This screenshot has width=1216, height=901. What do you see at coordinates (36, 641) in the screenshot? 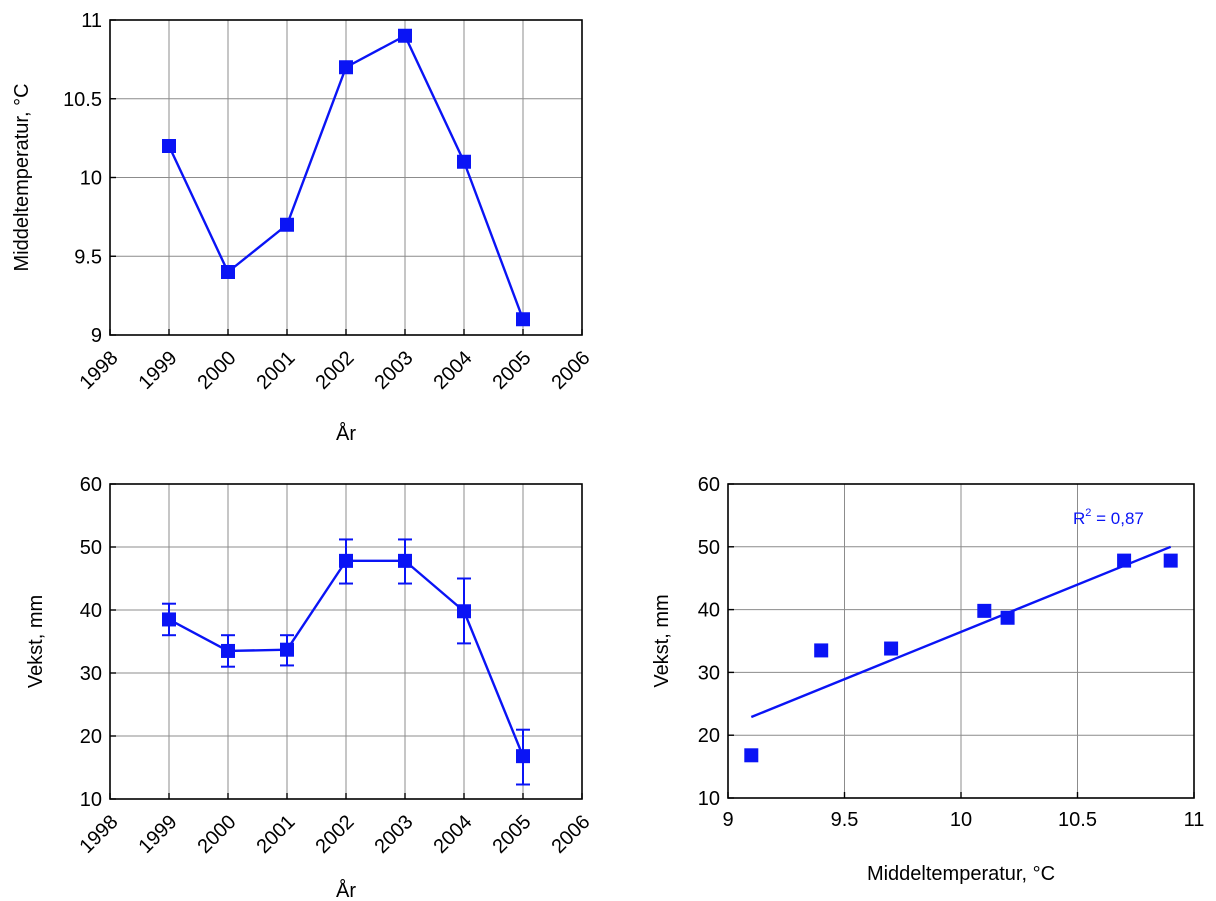
I see `growth-y-axis-title: Vekst, mm` at bounding box center [36, 641].